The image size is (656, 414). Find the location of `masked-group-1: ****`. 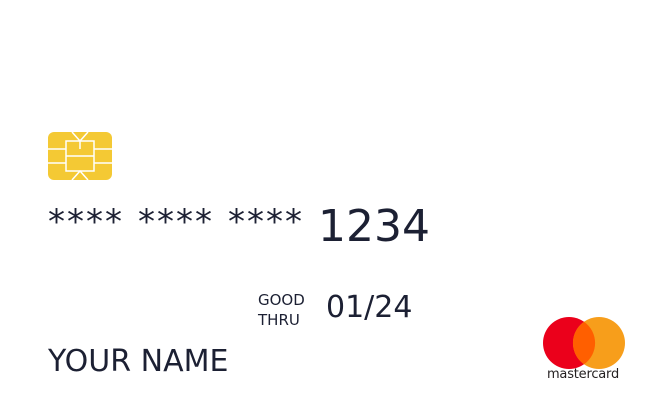

masked-group-1: **** is located at coordinates (86, 222).